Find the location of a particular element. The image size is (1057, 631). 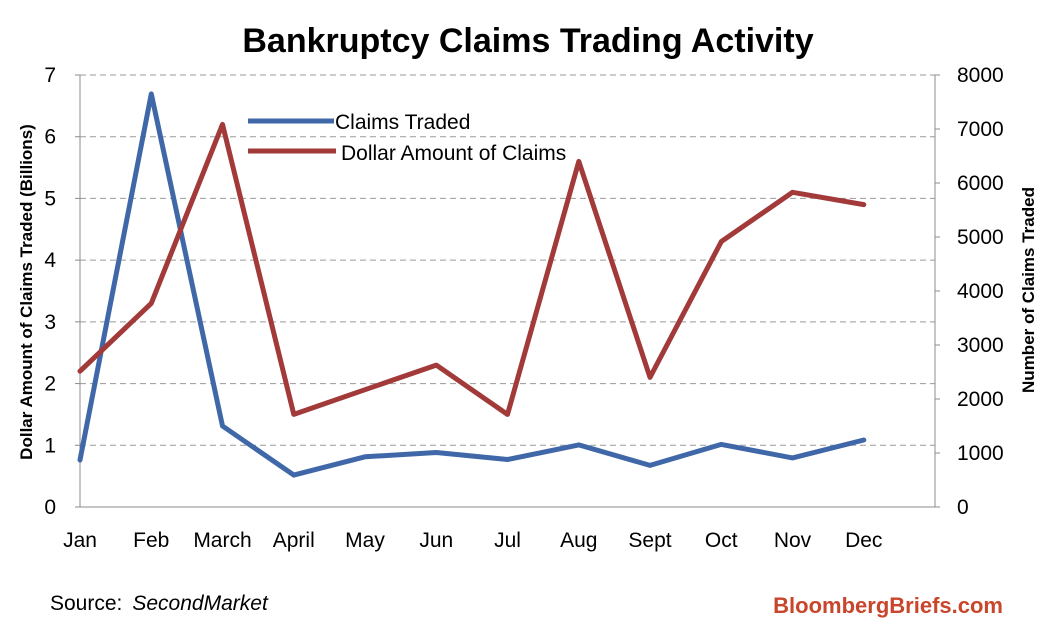

x-tick-label: Jan is located at coordinates (80, 540).